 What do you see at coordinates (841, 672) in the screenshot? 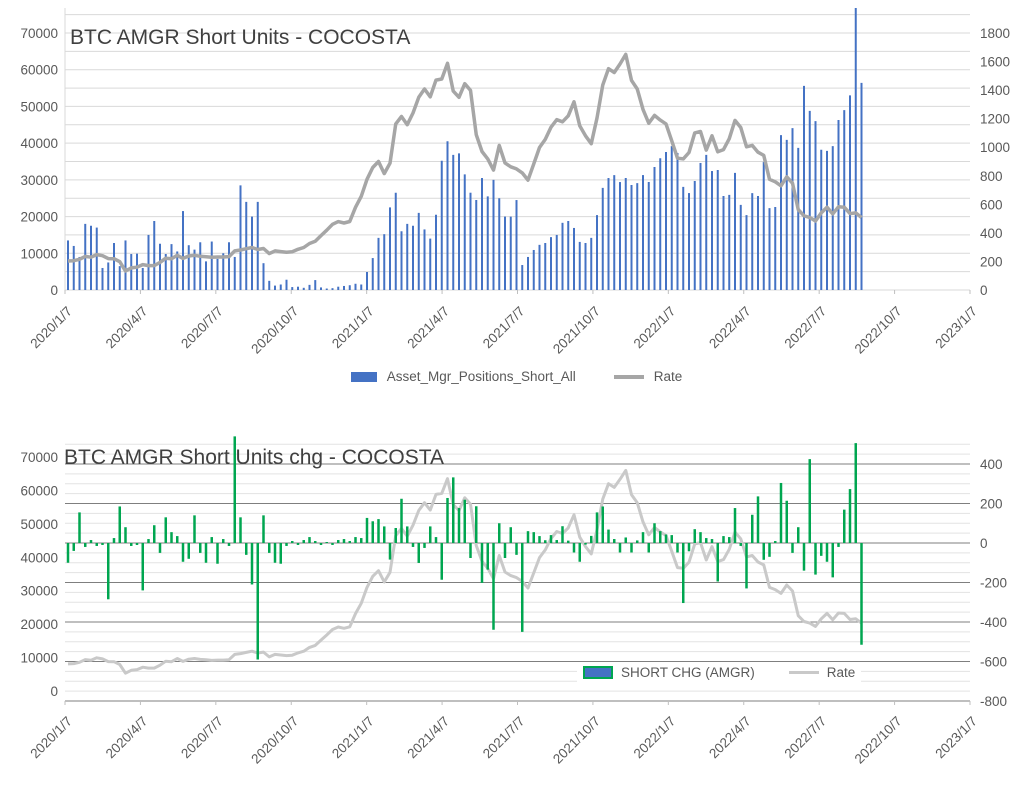
I see `legend-label-rate-bottom: Rate` at bounding box center [841, 672].